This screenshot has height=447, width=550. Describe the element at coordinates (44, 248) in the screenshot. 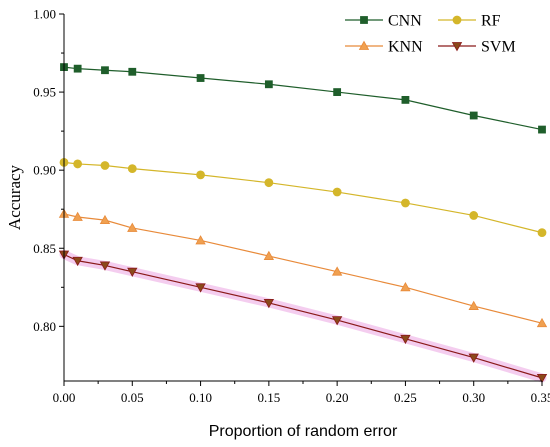

I see `y-tick-label: 0.85` at that location.